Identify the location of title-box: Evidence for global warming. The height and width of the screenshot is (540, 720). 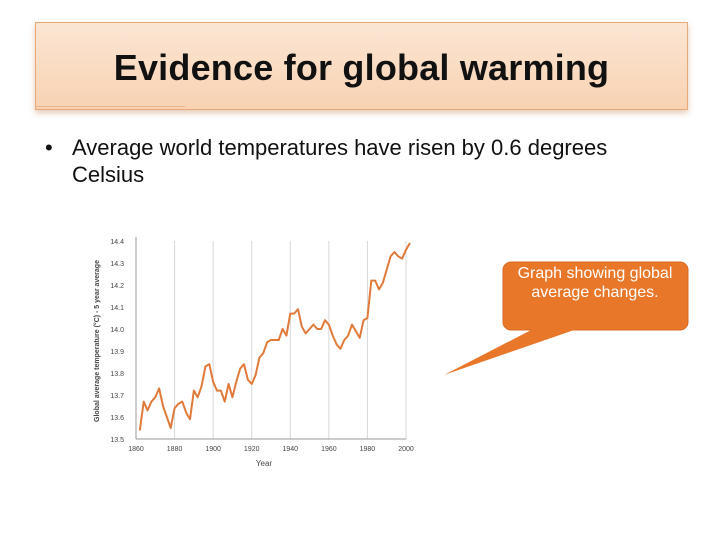
(361, 66).